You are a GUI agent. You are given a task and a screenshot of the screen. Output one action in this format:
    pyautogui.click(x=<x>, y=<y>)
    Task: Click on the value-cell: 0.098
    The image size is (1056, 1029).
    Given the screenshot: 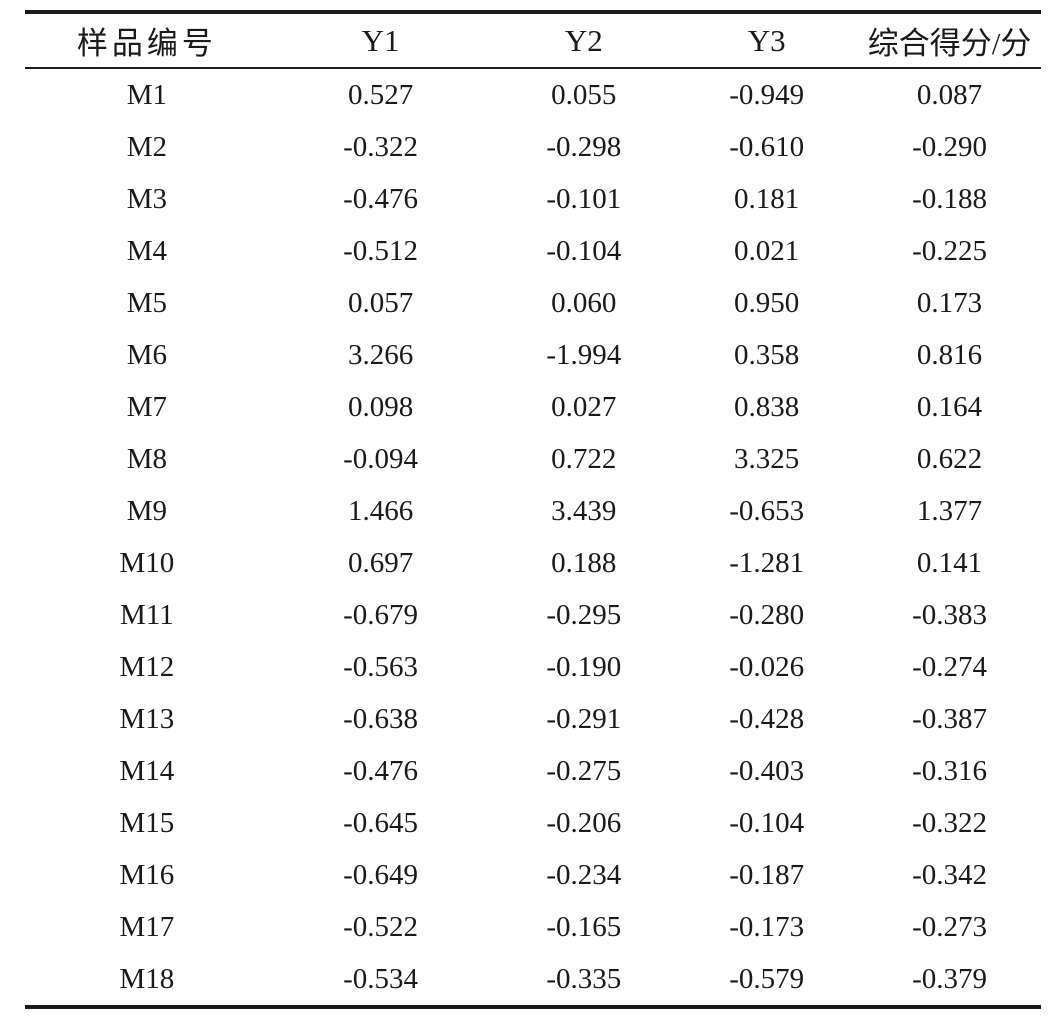 What is the action you would take?
    pyautogui.click(x=380, y=406)
    